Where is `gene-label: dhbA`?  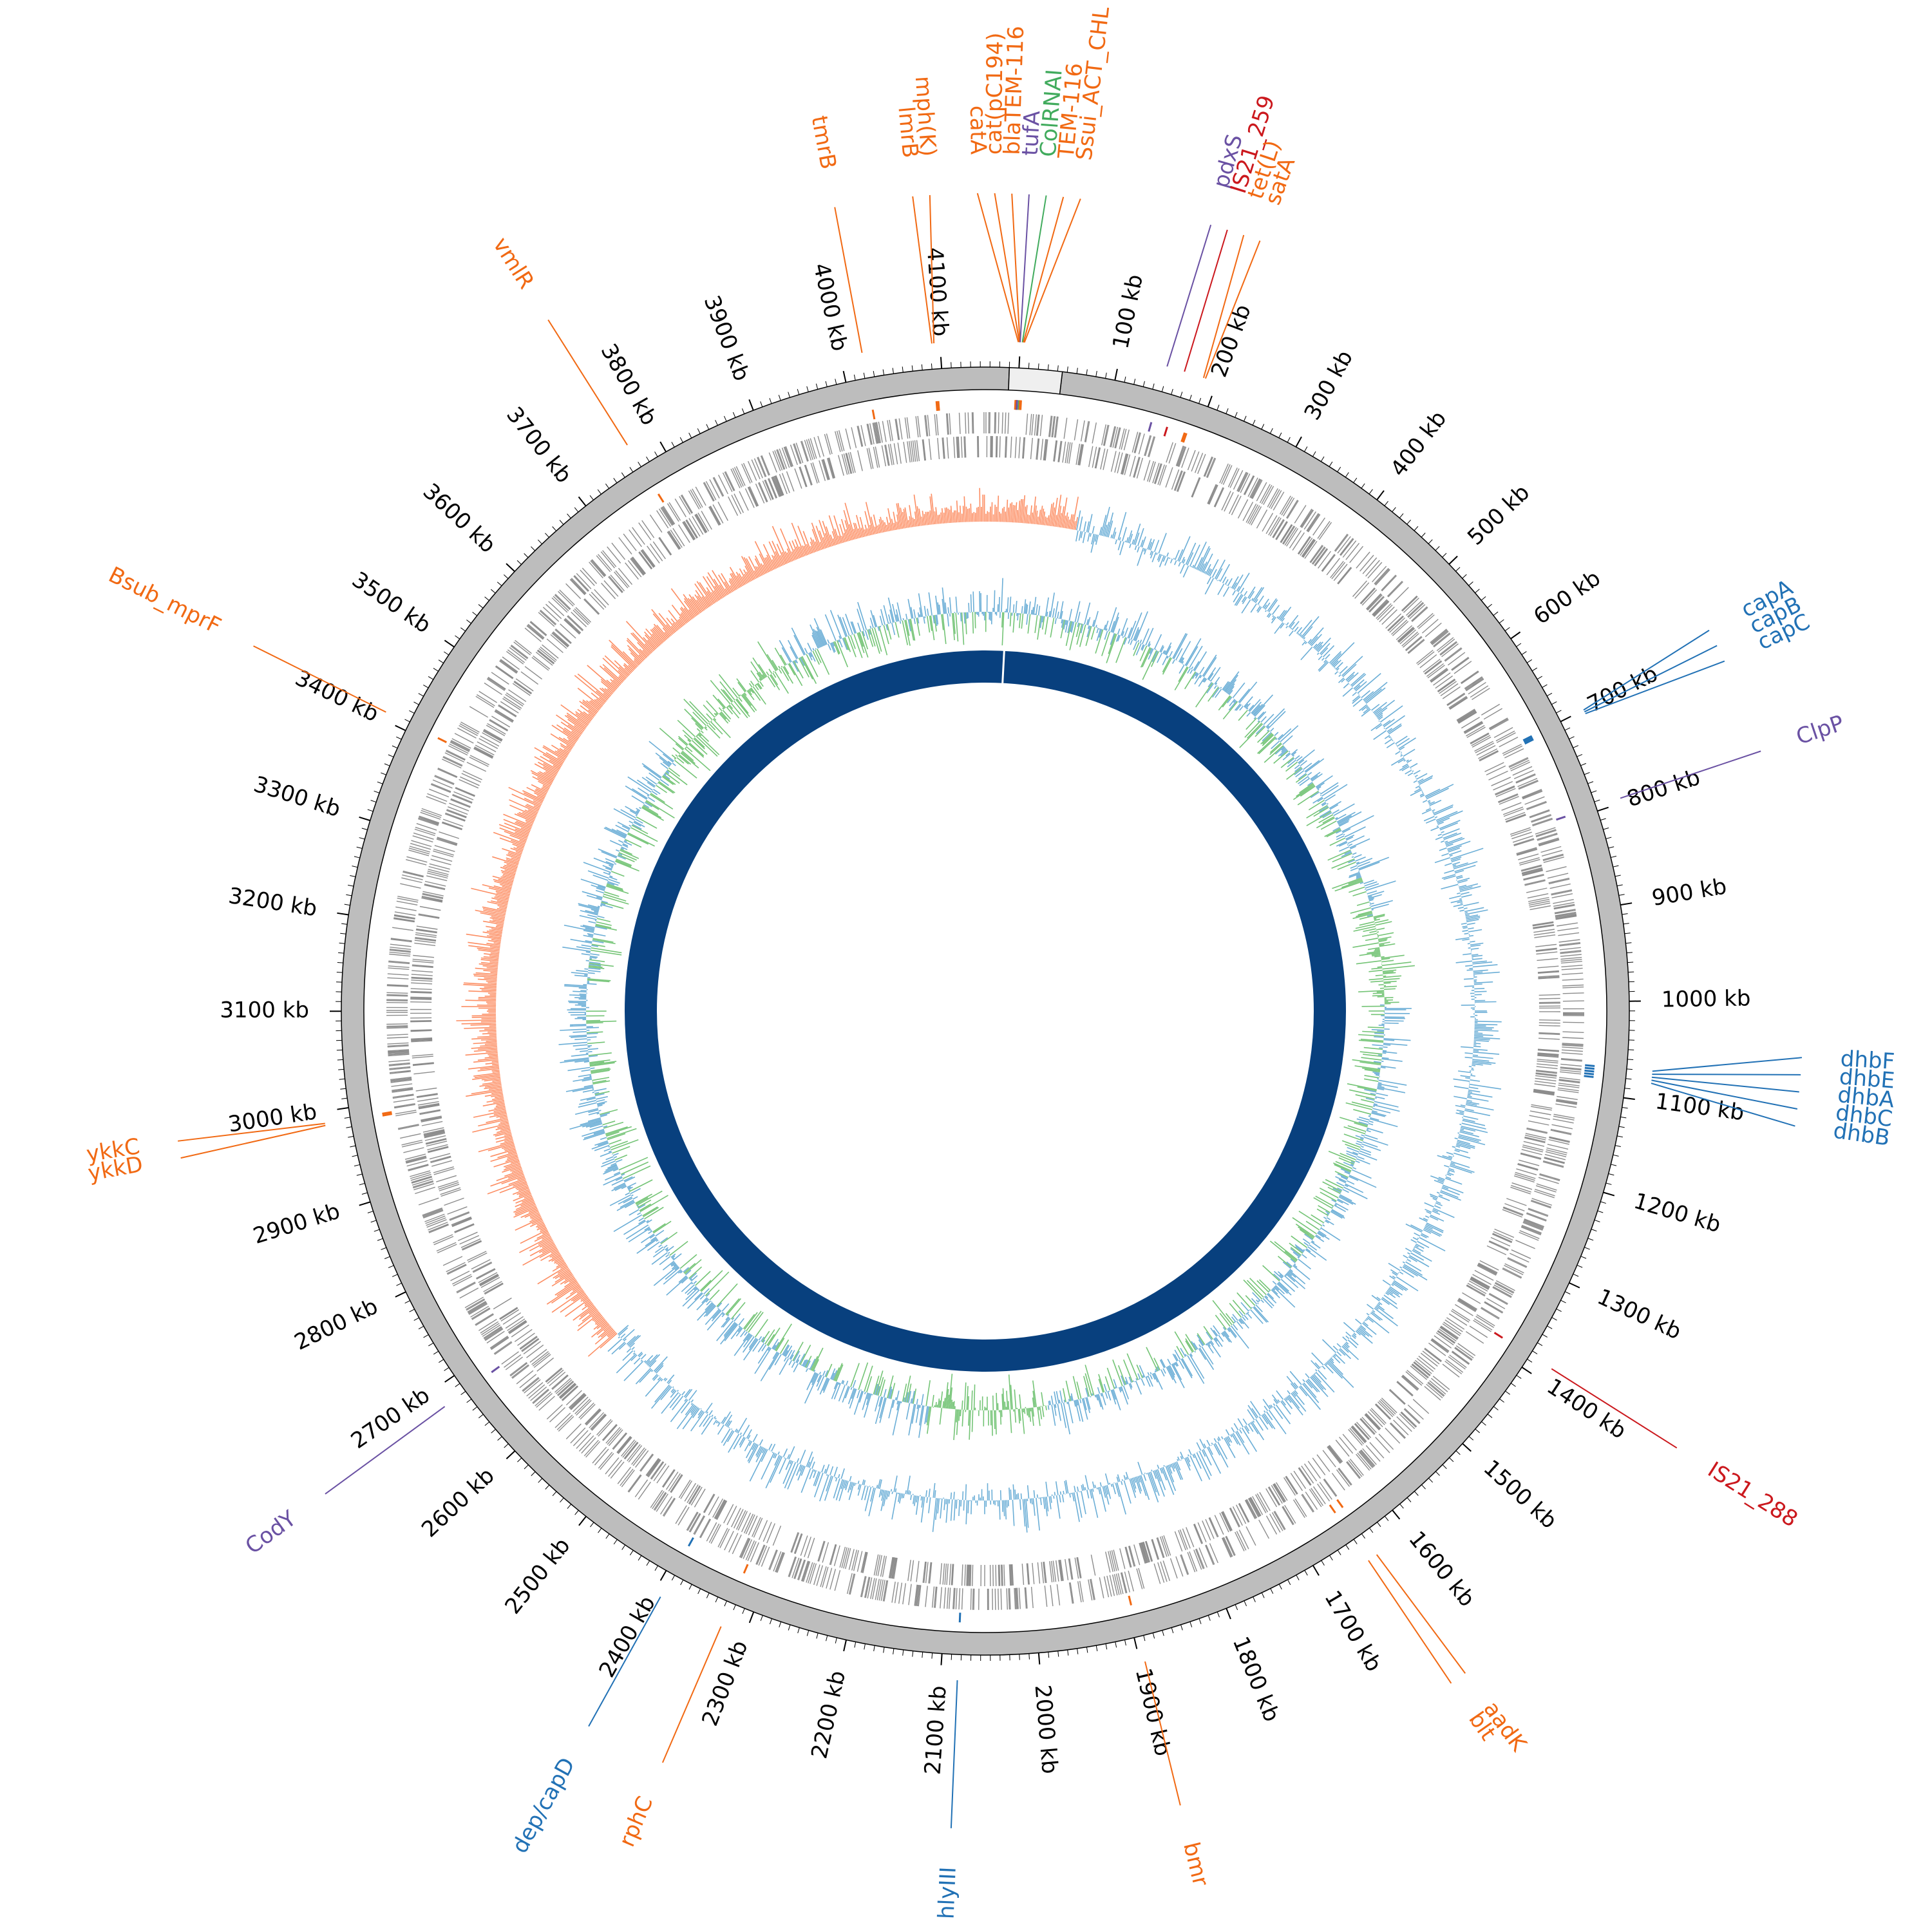 gene-label: dhbA is located at coordinates (1867, 1097).